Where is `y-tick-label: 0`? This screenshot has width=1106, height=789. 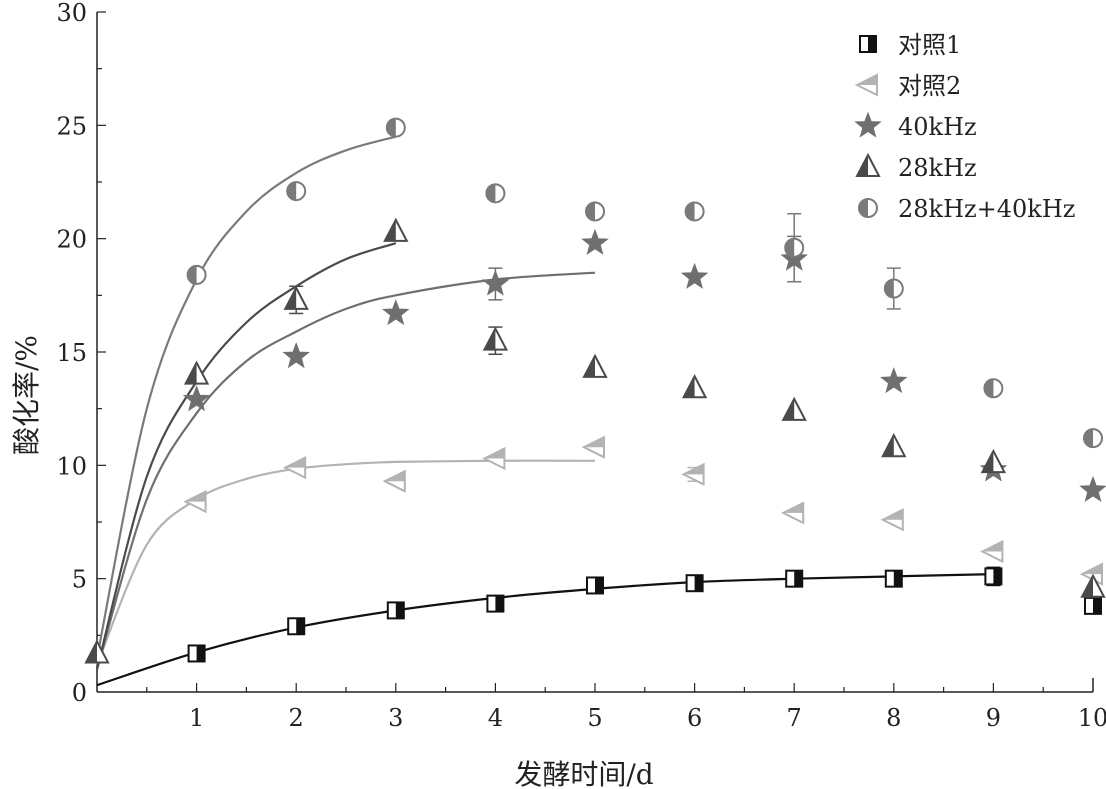 y-tick-label: 0 is located at coordinates (79, 693).